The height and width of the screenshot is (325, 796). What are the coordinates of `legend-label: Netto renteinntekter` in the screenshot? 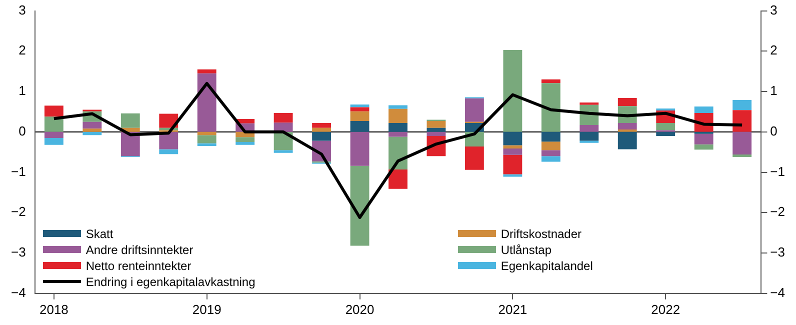 It's located at (139, 265).